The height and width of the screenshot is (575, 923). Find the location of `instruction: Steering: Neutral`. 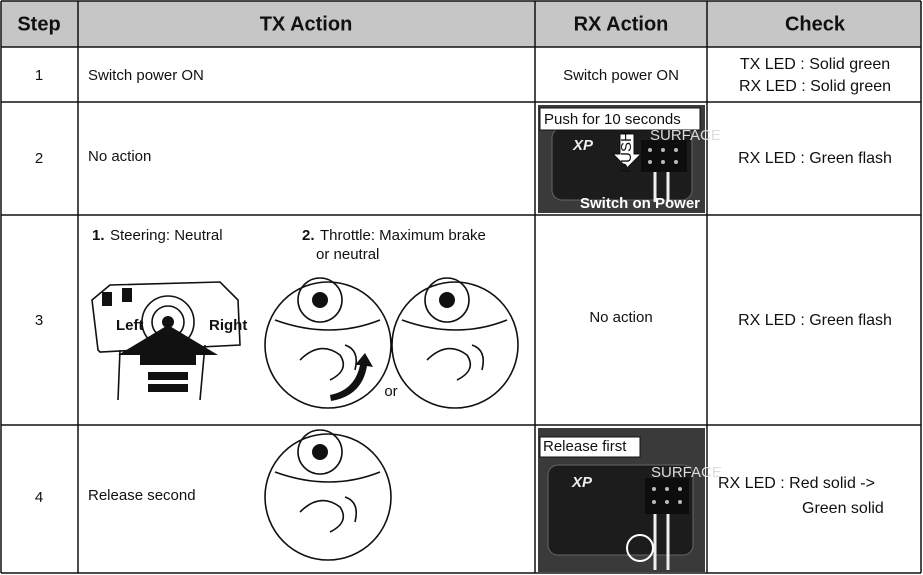

instruction: Steering: Neutral is located at coordinates (166, 235).